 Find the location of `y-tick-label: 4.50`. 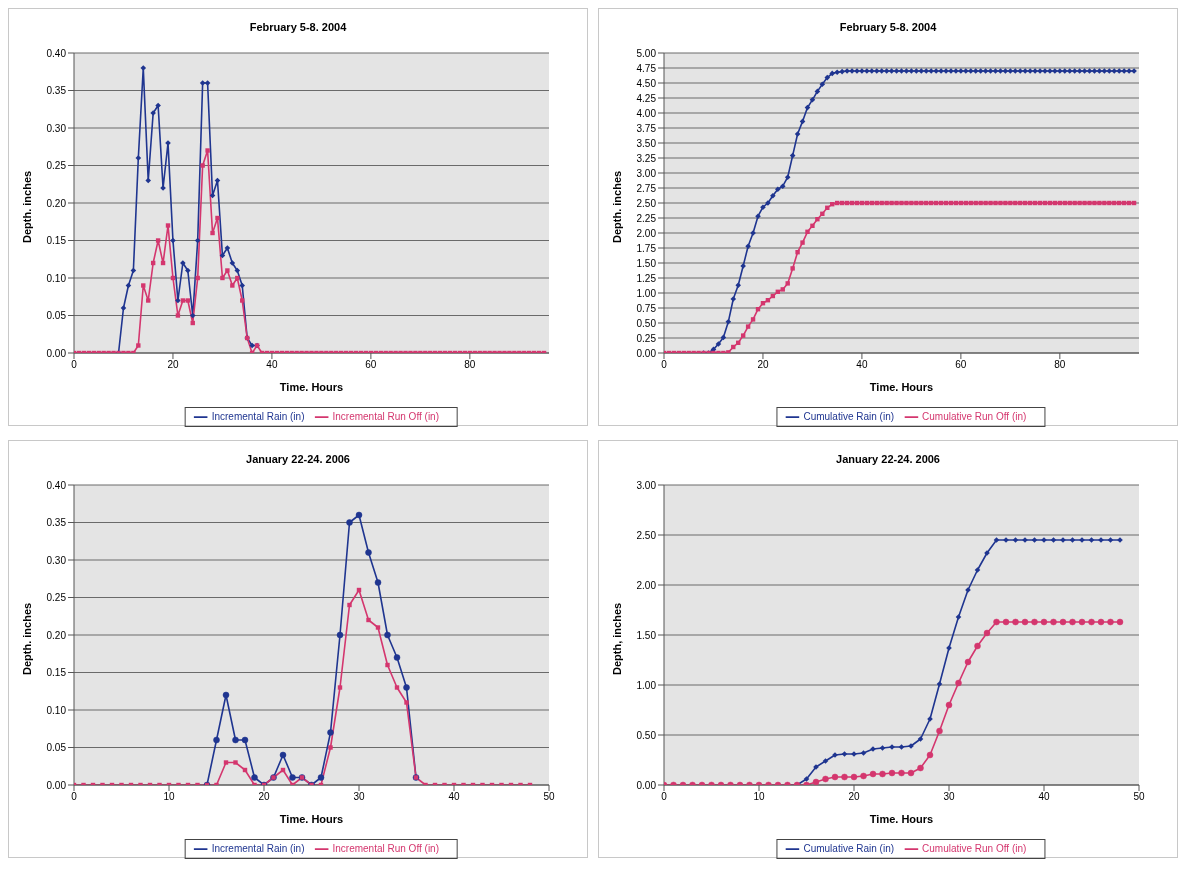

y-tick-label: 4.50 is located at coordinates (646, 83).